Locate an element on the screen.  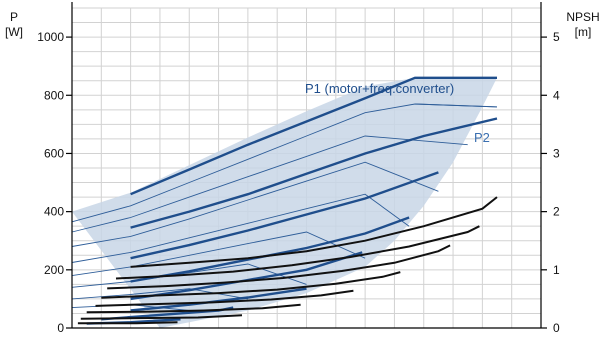
p1-annotation: P1 (motor+freq.converter) is located at coordinates (379, 88).